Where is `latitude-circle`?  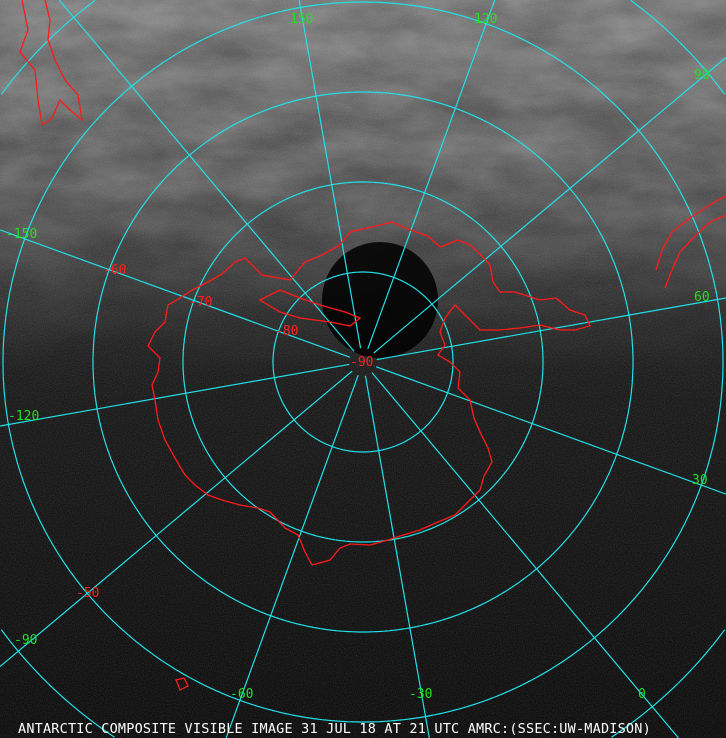
latitude-circle is located at coordinates (363, 362).